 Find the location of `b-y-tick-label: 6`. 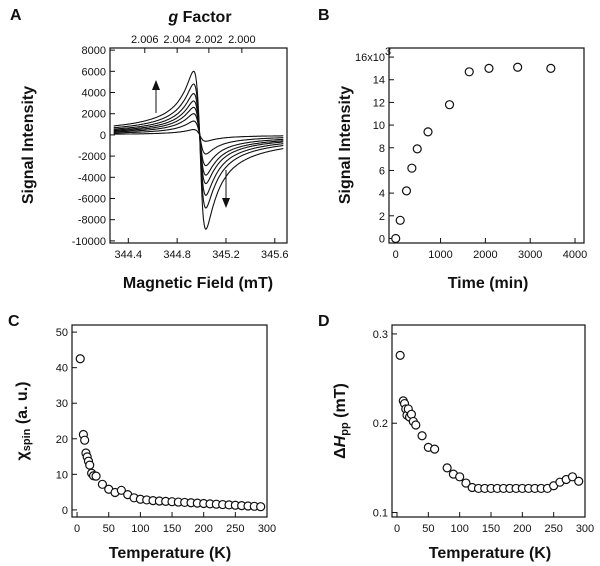

b-y-tick-label: 6 is located at coordinates (382, 171).